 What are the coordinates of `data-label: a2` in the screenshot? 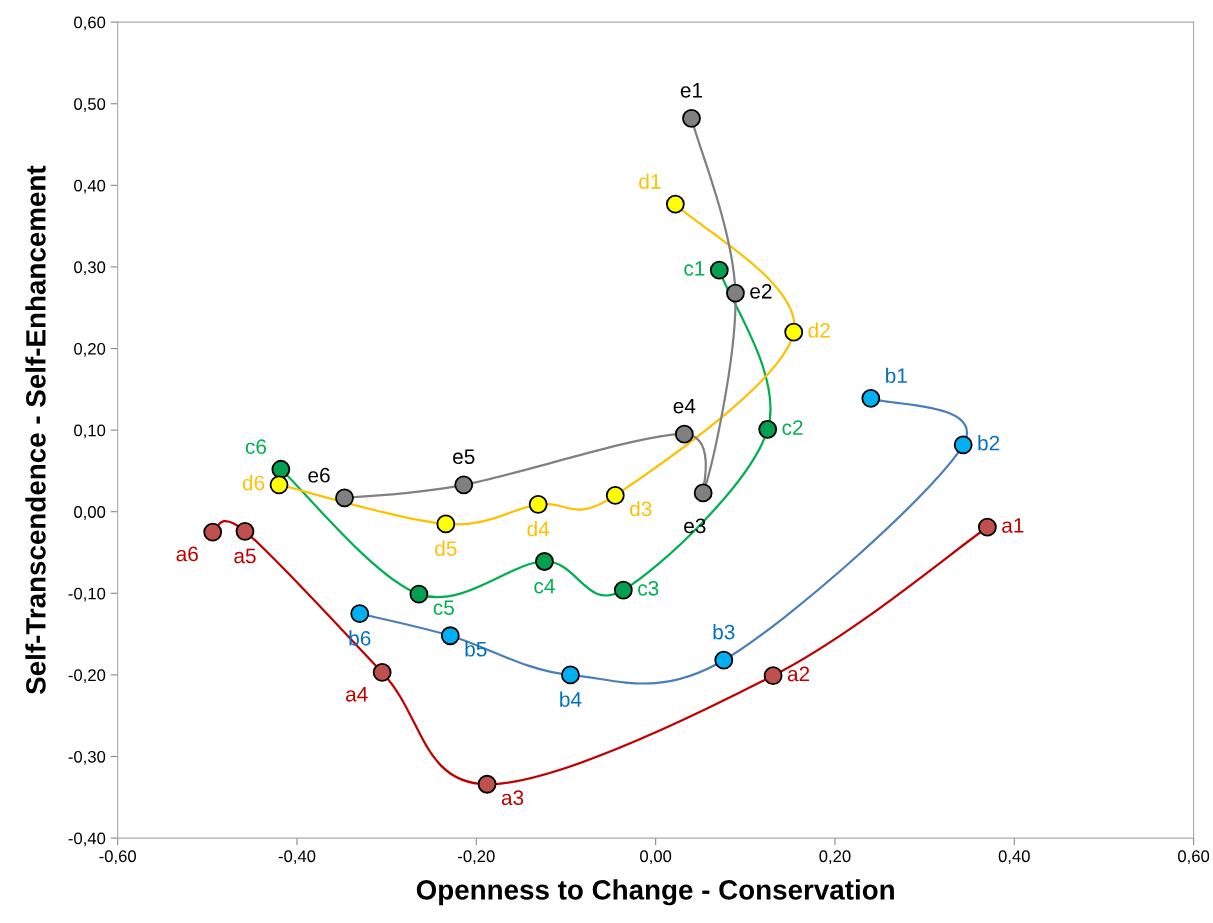 It's located at (798, 674).